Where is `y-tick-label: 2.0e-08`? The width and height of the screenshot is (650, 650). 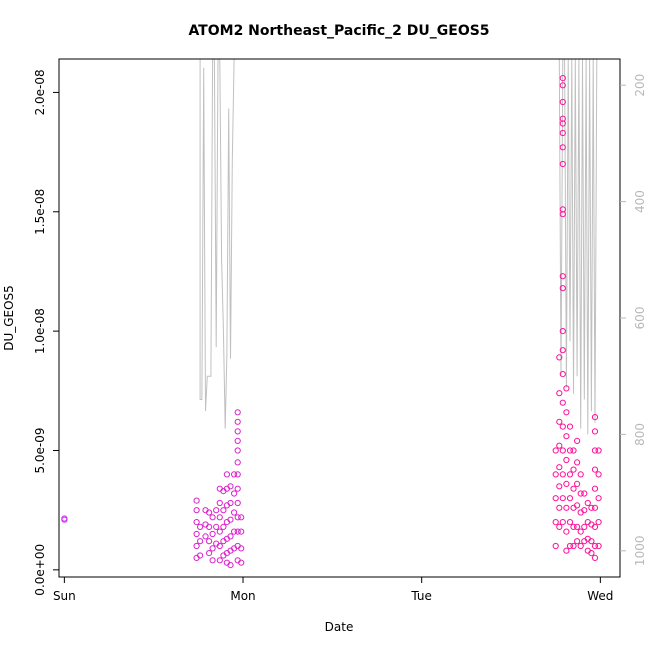 y-tick-label: 2.0e-08 is located at coordinates (40, 92).